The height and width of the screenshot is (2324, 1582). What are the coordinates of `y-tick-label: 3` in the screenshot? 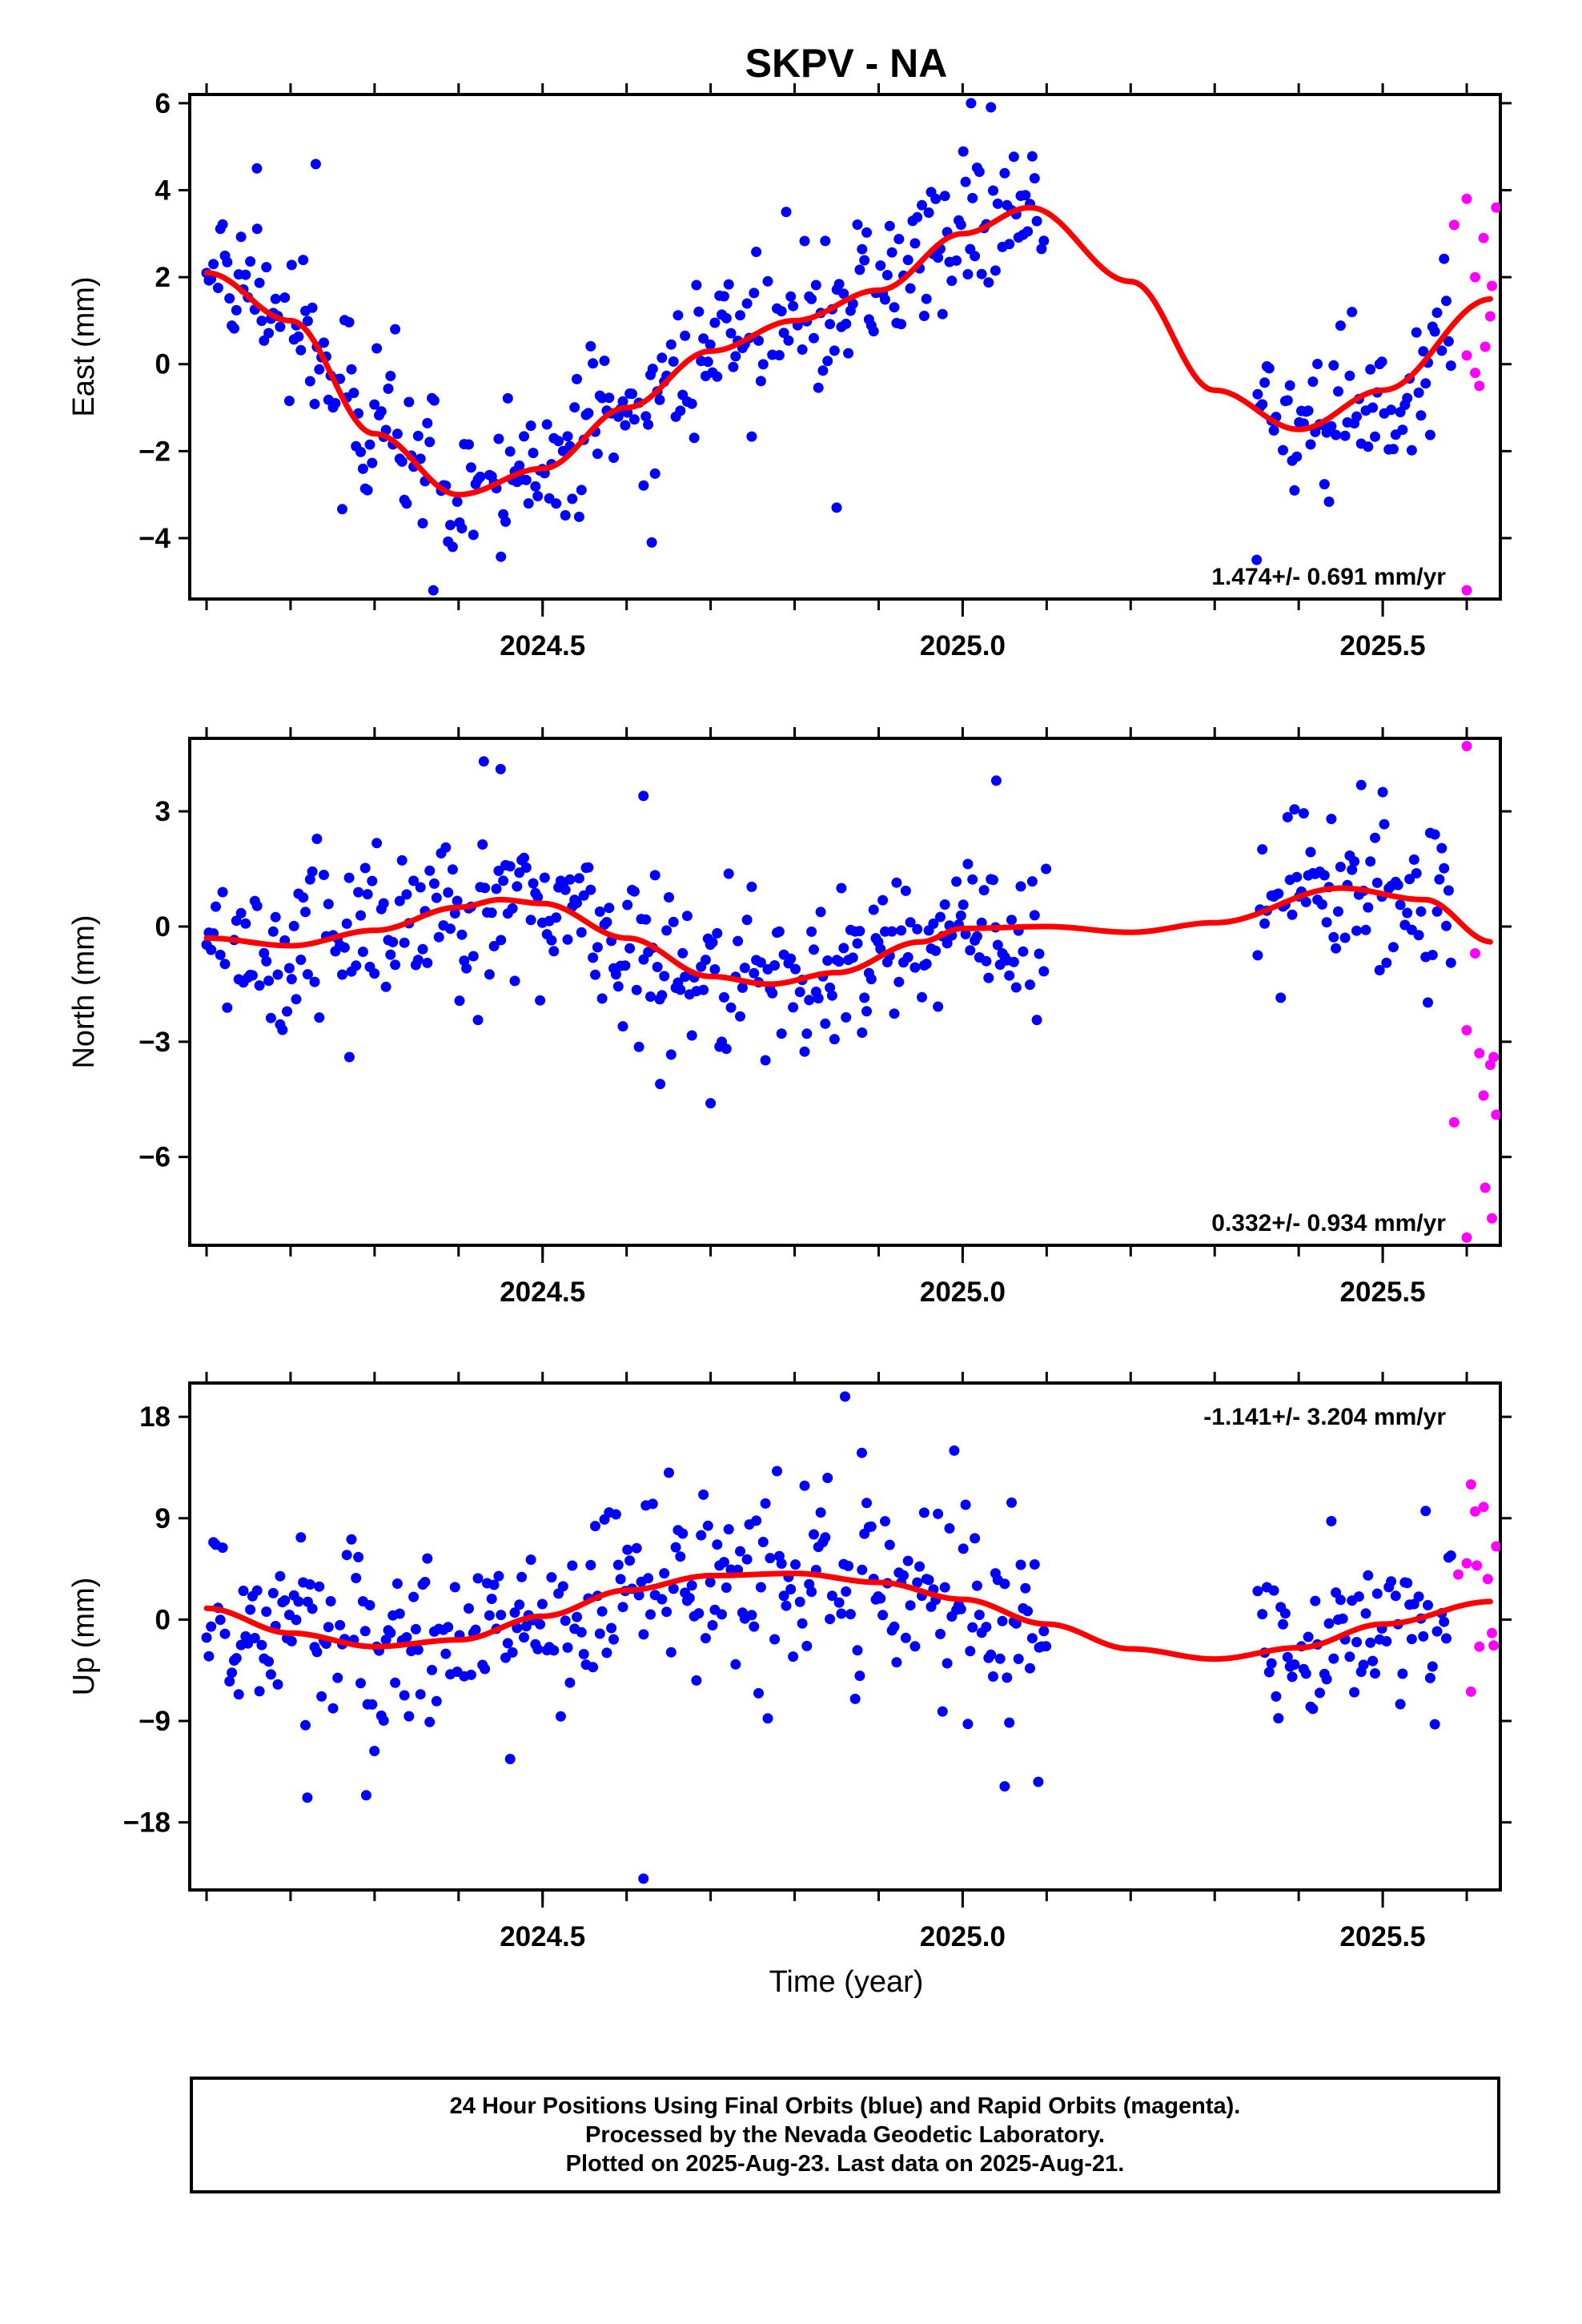 It's located at (163, 811).